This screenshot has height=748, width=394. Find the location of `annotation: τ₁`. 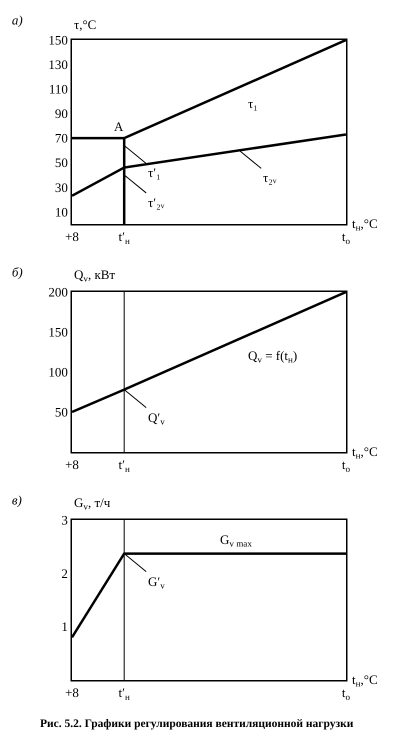

annotation: τ₁ is located at coordinates (253, 103).